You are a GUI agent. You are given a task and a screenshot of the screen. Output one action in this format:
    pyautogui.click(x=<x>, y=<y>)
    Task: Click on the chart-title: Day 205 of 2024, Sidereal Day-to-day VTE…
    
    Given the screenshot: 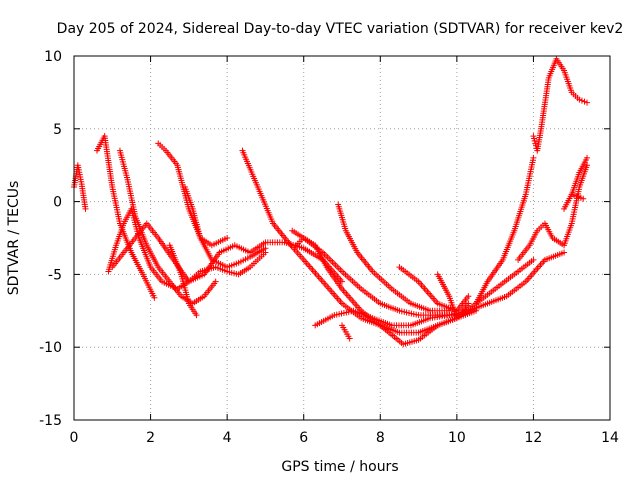 What is the action you would take?
    pyautogui.click(x=340, y=29)
    